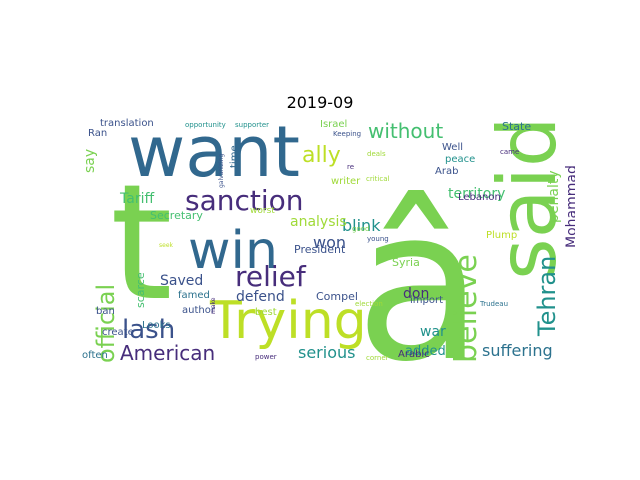  I want to click on cloud-word: blink, so click(361, 225).